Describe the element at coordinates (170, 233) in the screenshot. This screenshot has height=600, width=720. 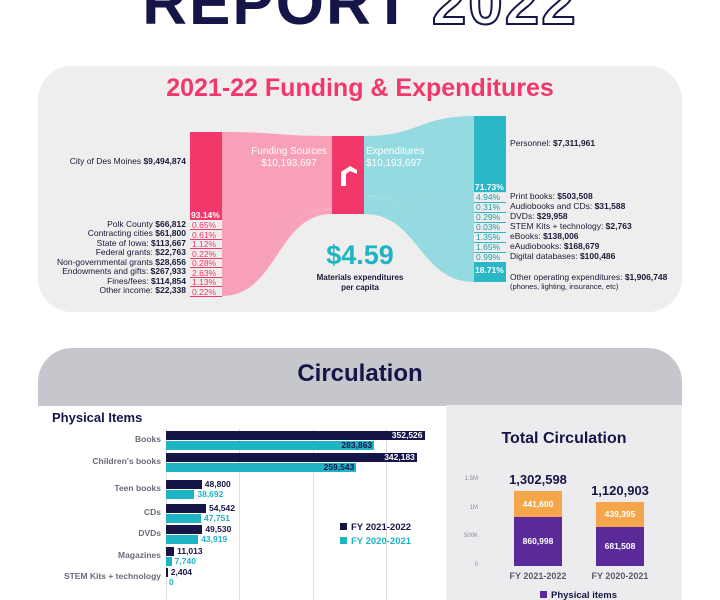
I see `source-amount: $61,800` at that location.